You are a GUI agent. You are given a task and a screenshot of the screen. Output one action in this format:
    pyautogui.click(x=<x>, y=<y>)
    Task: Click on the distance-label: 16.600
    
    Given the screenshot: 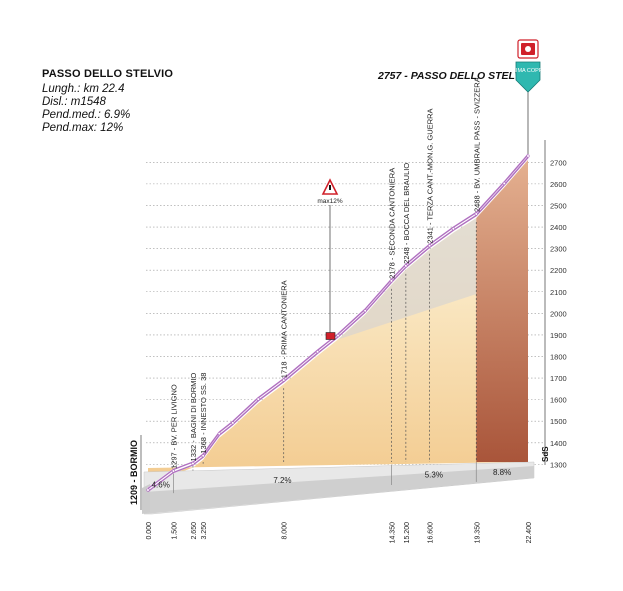 What is the action you would take?
    pyautogui.click(x=431, y=533)
    